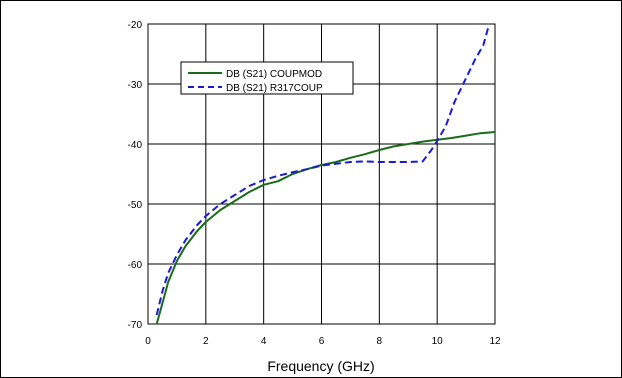 The height and width of the screenshot is (378, 622). Describe the element at coordinates (264, 341) in the screenshot. I see `x-tick-label: 4` at that location.